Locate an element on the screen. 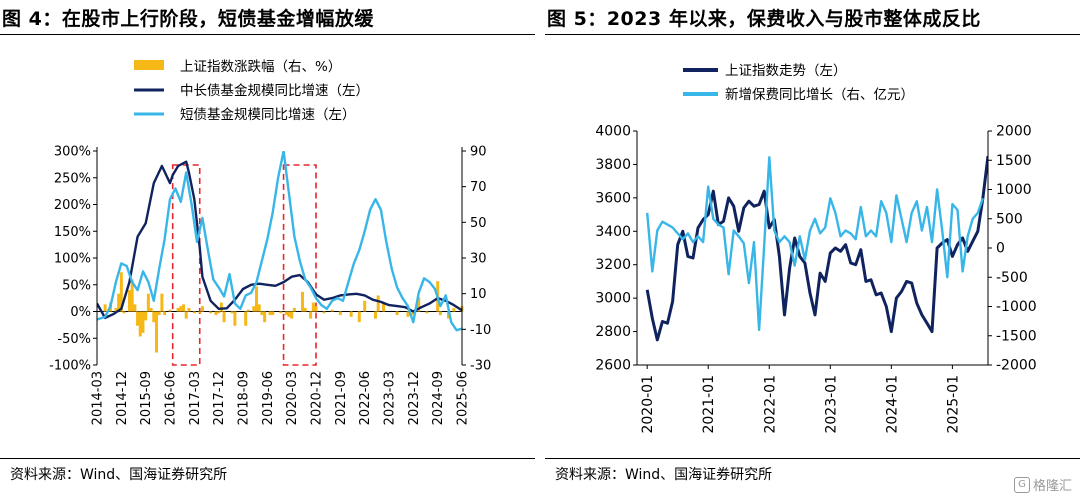 This screenshot has height=498, width=1080. y-left-tick-label: 3600 is located at coordinates (613, 198).